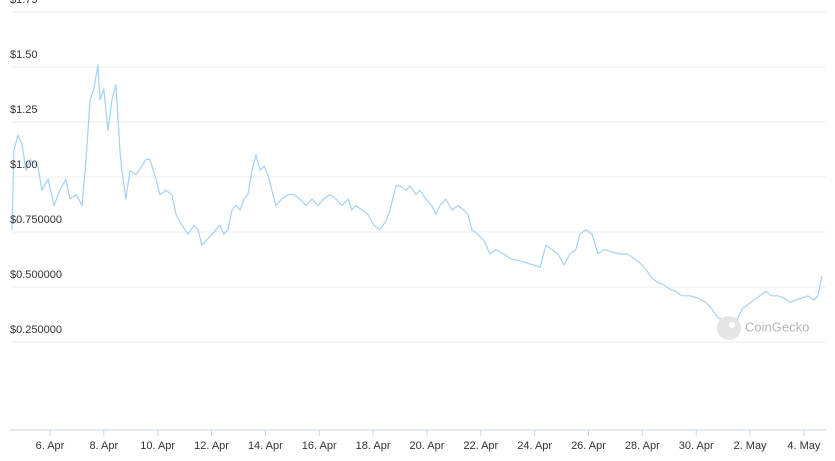 The height and width of the screenshot is (461, 835). What do you see at coordinates (24, 165) in the screenshot?
I see `y-tick-label: $1.00` at bounding box center [24, 165].